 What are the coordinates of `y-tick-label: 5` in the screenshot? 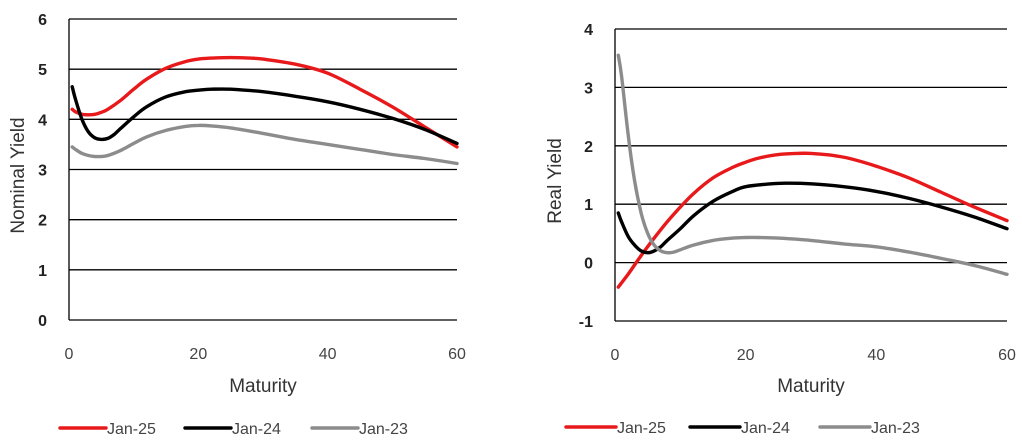 It's located at (42, 70).